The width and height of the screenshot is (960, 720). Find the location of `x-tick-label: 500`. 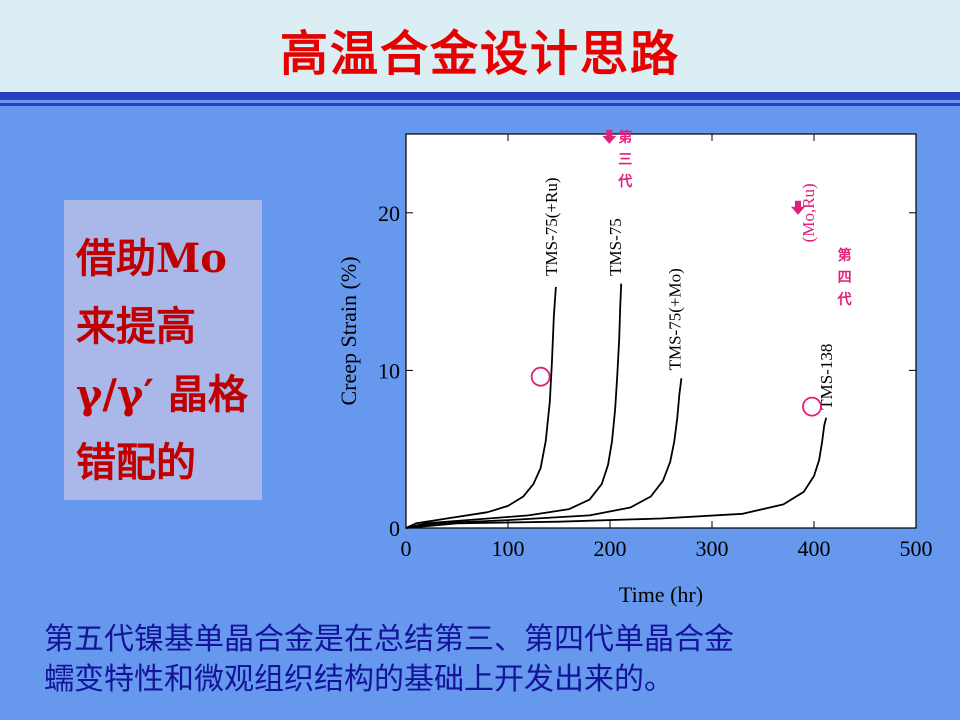

x-tick-label: 500 is located at coordinates (916, 548).